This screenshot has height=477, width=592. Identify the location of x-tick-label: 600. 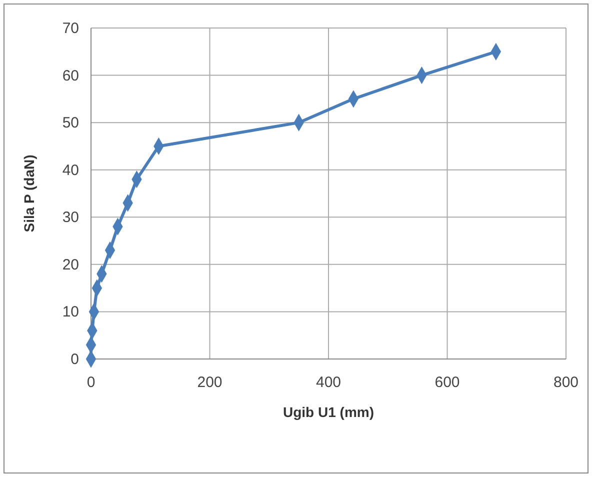
(447, 382).